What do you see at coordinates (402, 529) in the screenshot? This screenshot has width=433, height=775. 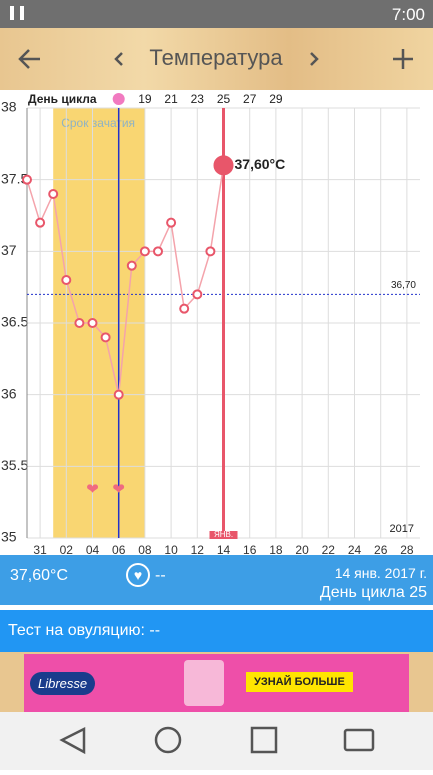 I see `year-label: 2017` at bounding box center [402, 529].